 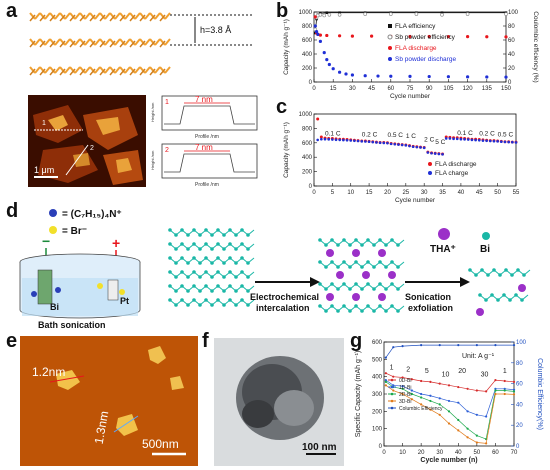 I want to click on y2-tick-label: 80, so click(x=519, y=364).